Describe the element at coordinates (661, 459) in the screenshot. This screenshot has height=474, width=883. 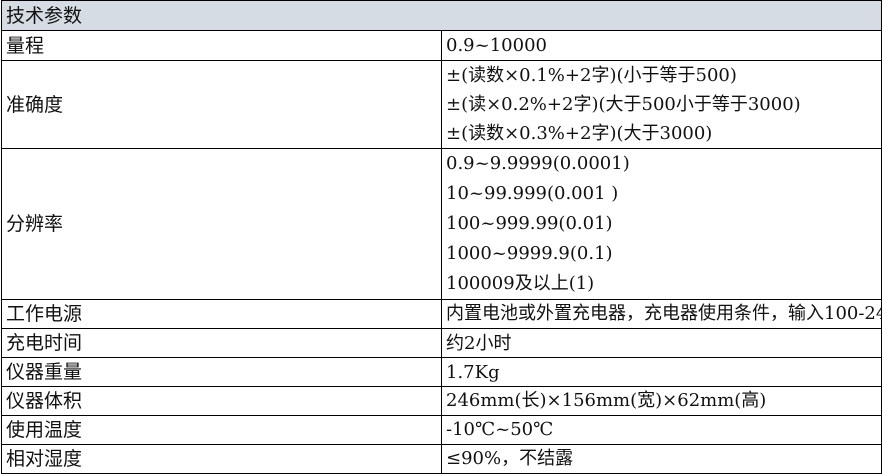
I see `row-value: ≤90%，不结露` at that location.